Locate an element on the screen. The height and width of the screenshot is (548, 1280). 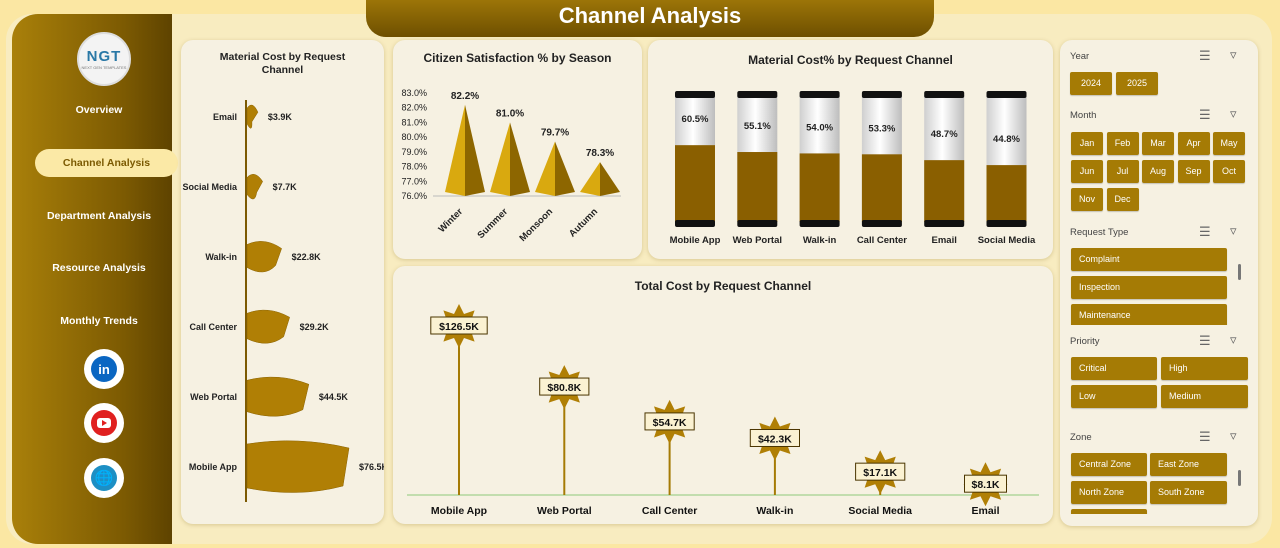
youtube-button is located at coordinates (104, 423).